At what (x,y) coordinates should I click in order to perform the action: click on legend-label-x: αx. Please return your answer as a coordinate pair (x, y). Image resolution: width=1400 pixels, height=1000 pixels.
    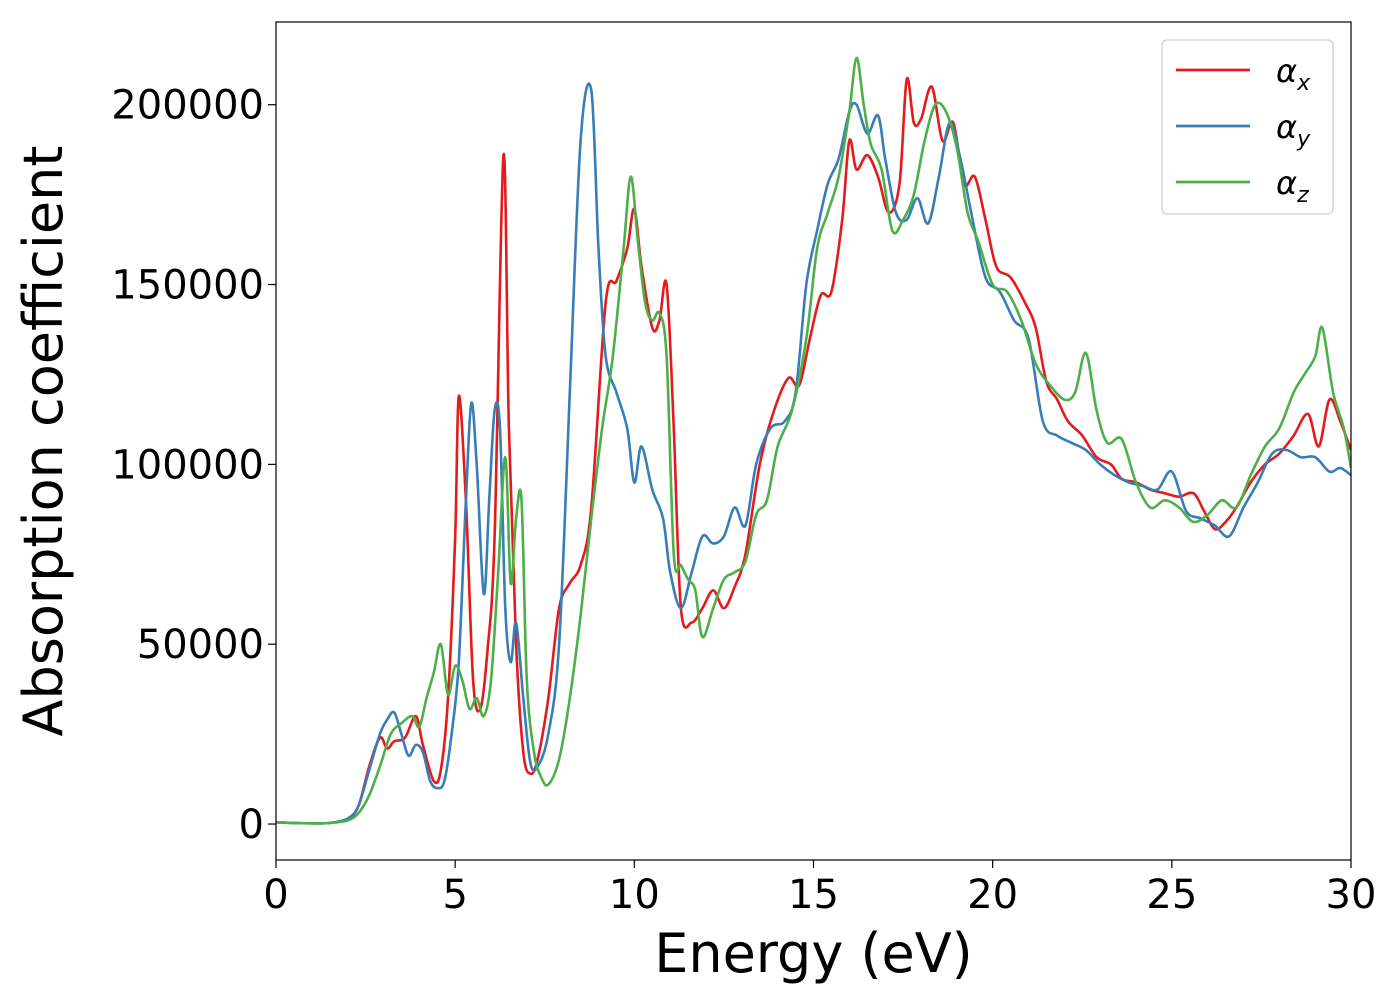
    Looking at the image, I should click on (1293, 74).